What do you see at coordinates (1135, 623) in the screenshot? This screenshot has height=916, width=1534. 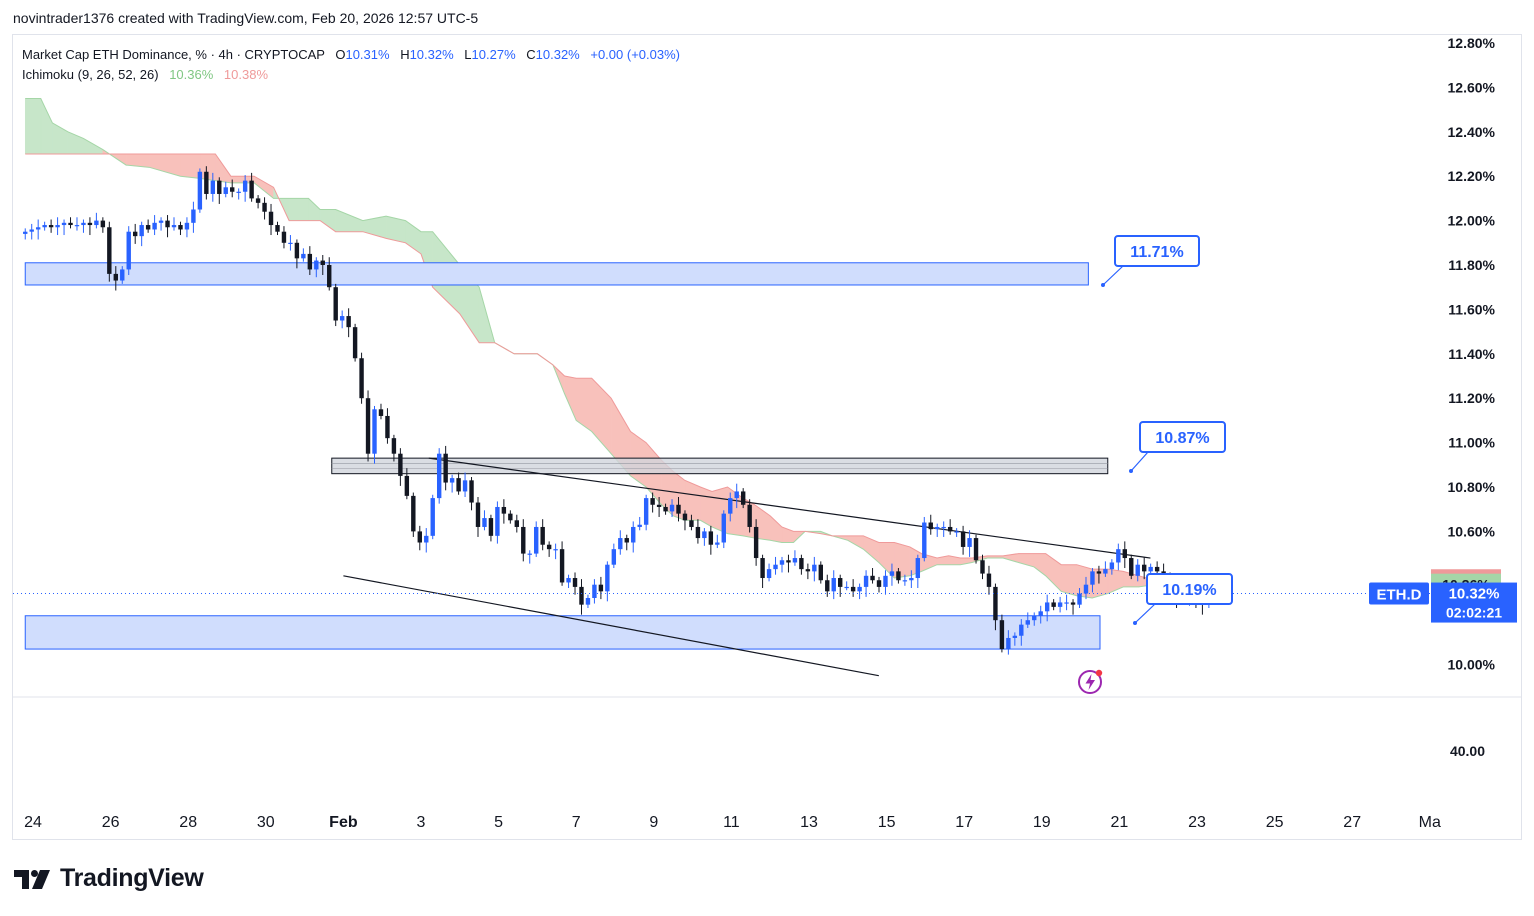 I see `callout-anchor` at bounding box center [1135, 623].